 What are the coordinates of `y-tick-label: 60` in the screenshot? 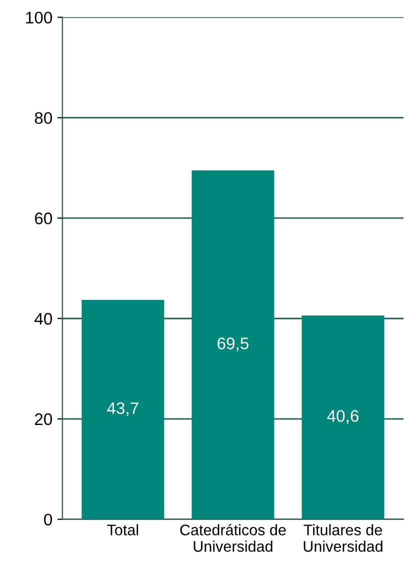 It's located at (43, 218).